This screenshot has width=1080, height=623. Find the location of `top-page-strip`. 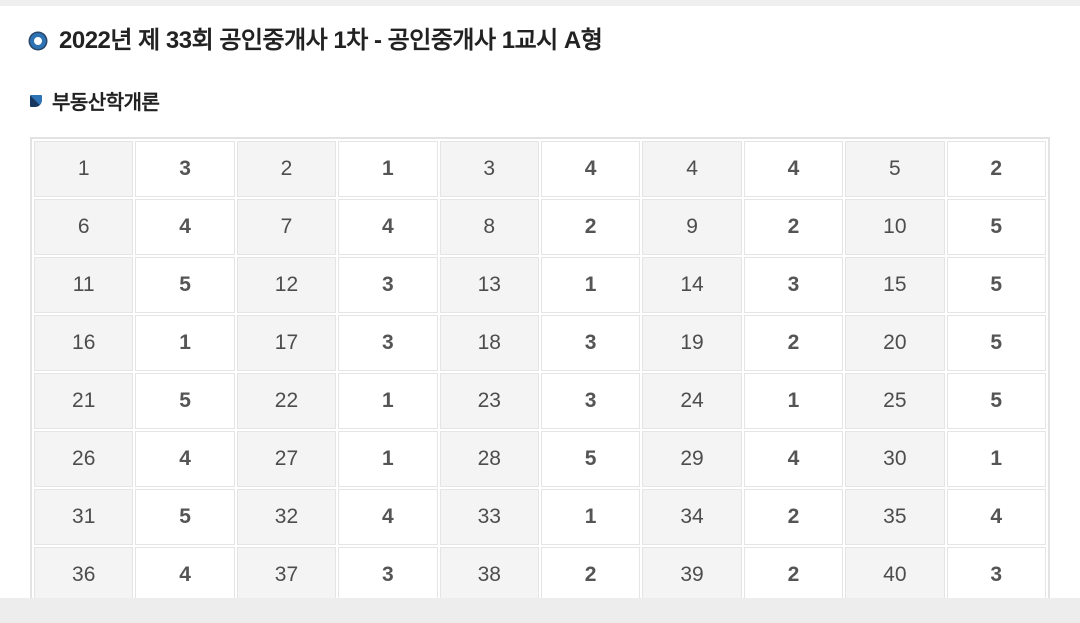

top-page-strip is located at coordinates (540, 3).